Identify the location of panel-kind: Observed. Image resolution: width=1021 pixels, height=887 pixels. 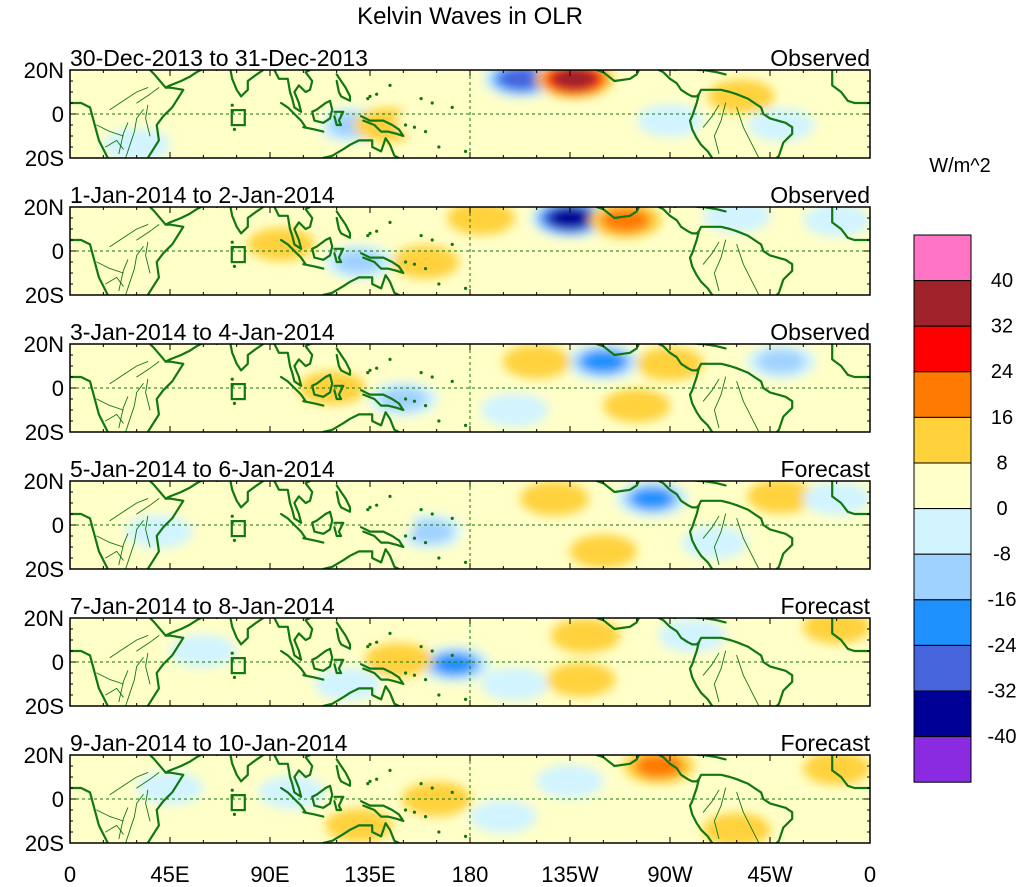
(820, 195).